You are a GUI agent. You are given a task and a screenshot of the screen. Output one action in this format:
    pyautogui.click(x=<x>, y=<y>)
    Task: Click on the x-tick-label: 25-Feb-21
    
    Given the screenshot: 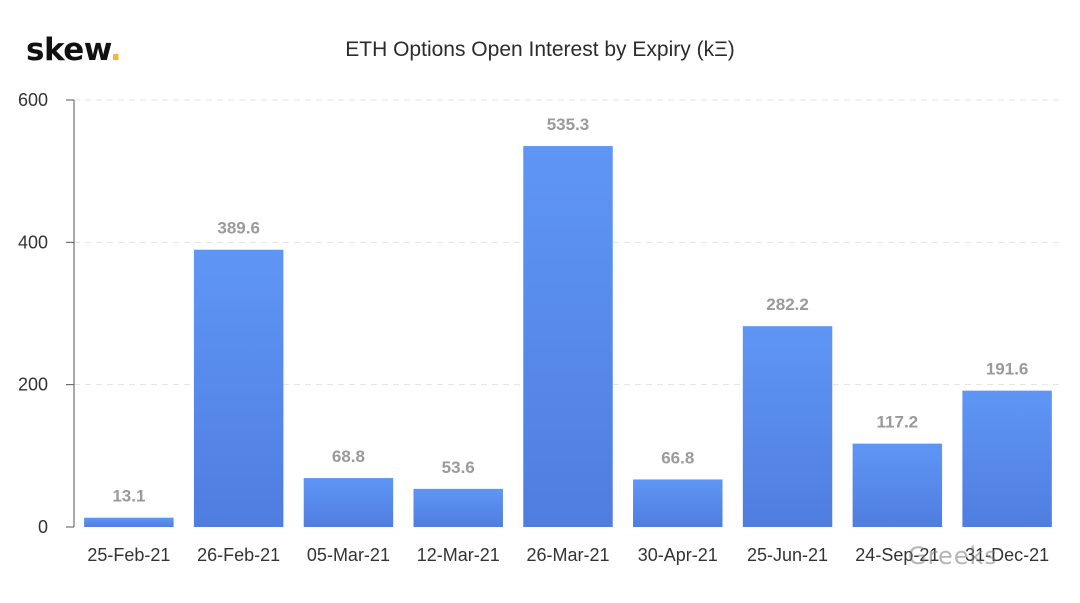 What is the action you would take?
    pyautogui.click(x=128, y=555)
    